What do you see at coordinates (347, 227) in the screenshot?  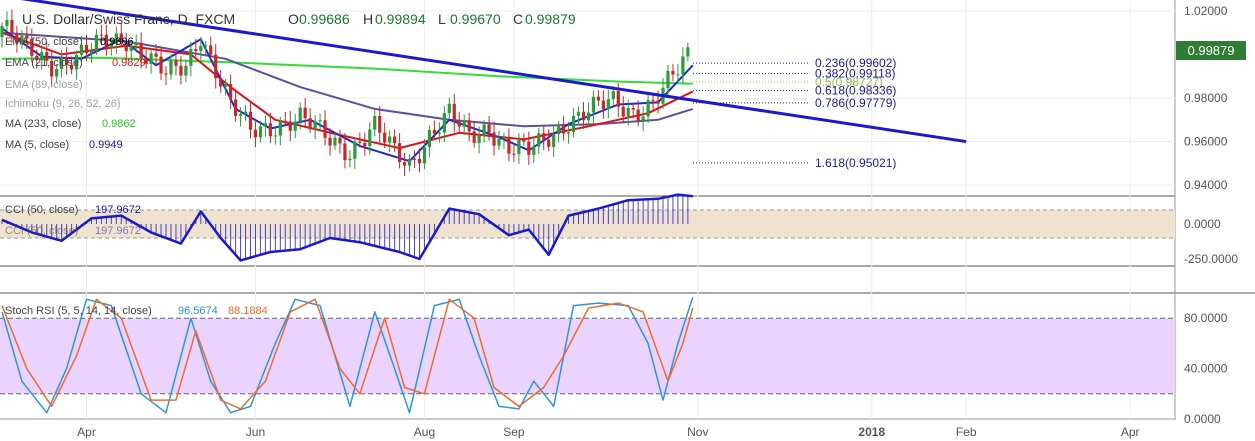 I see `cci-series` at bounding box center [347, 227].